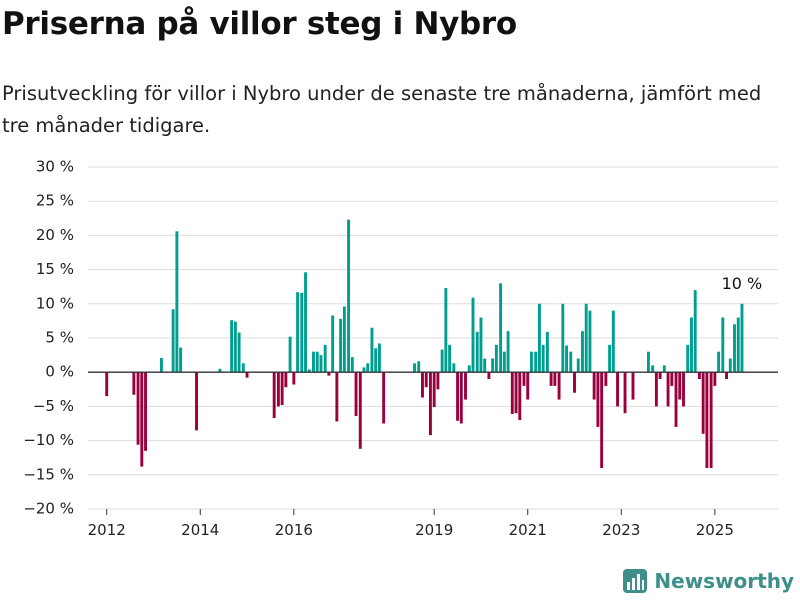 The image size is (800, 600). I want to click on y-tick-label: 25 %, so click(55, 201).